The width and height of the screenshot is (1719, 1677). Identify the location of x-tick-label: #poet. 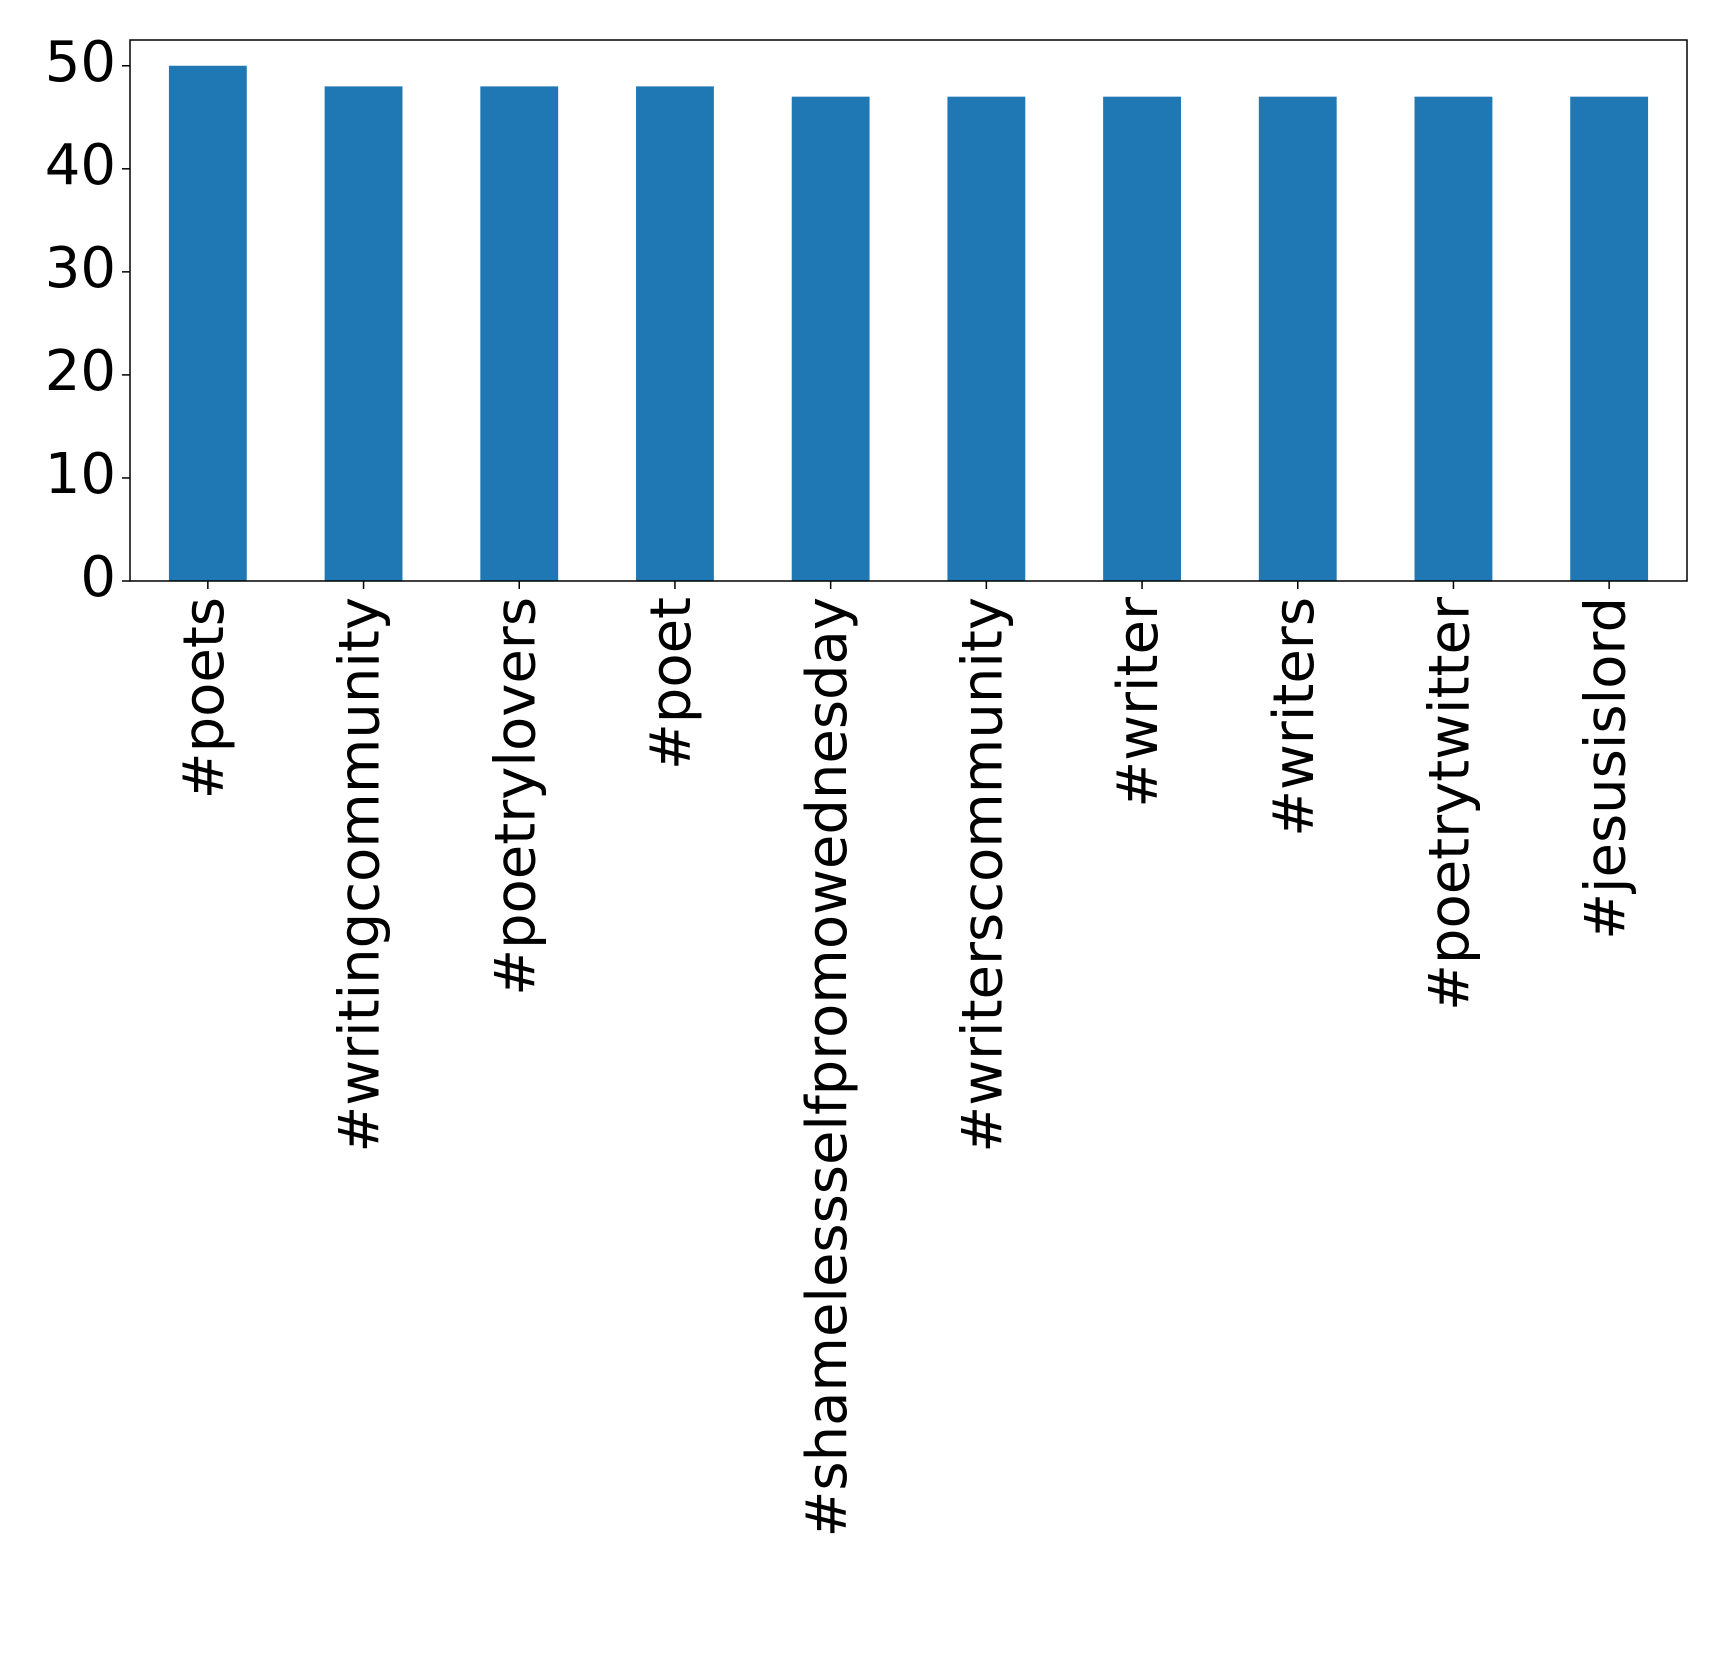
(671, 683).